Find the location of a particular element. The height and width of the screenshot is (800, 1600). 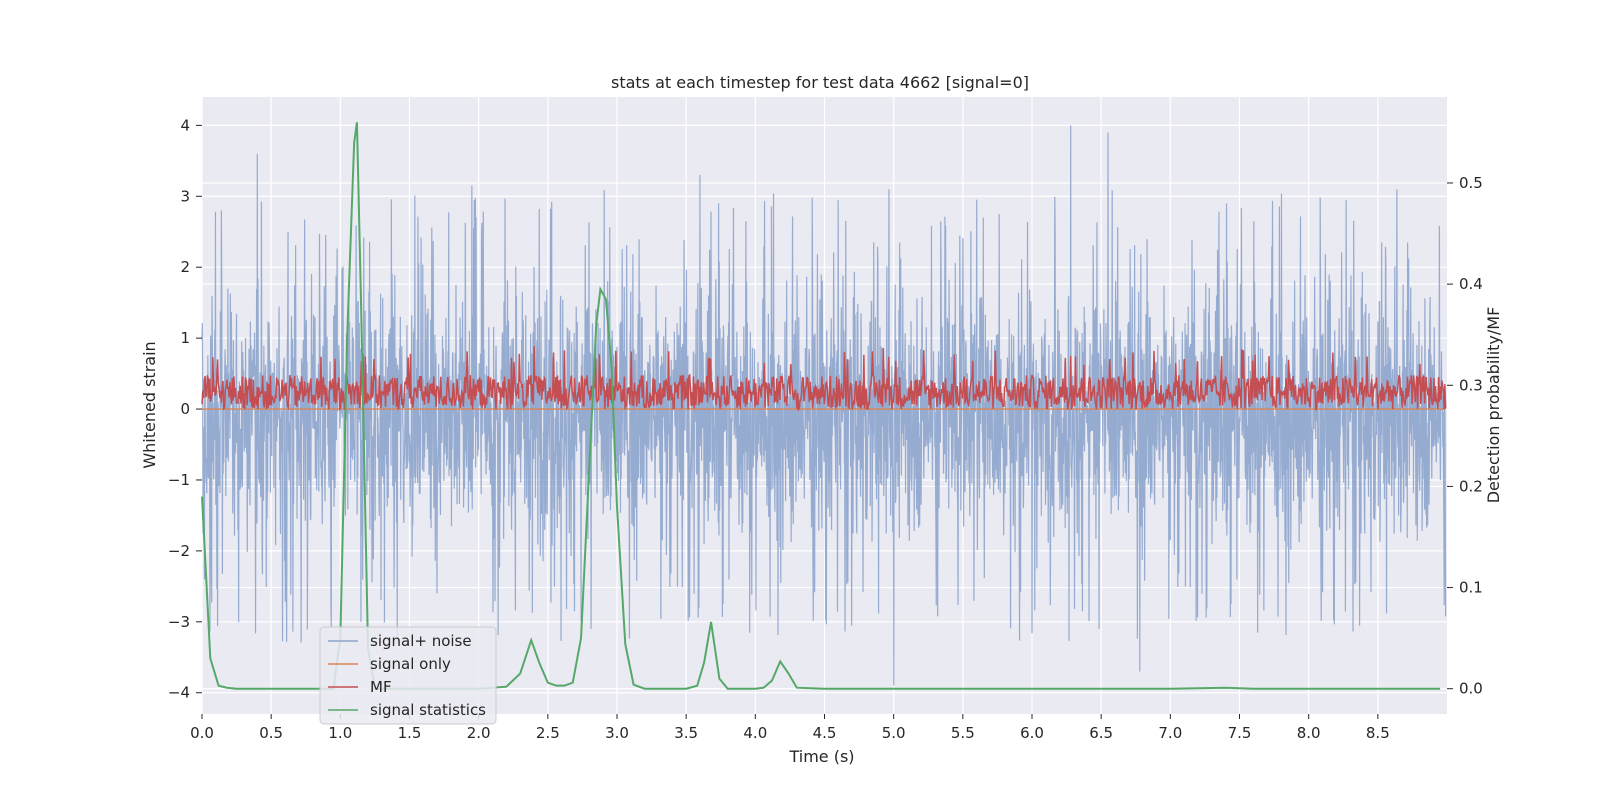

y-tick-label: −4 is located at coordinates (179, 693).